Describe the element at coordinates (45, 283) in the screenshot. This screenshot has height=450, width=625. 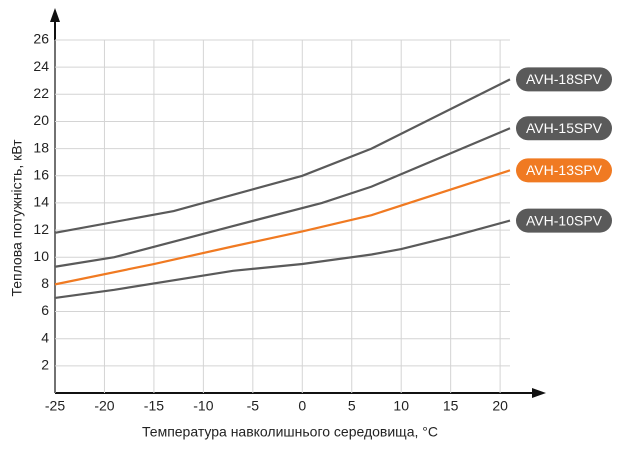
I see `y-tick-label: 8` at that location.